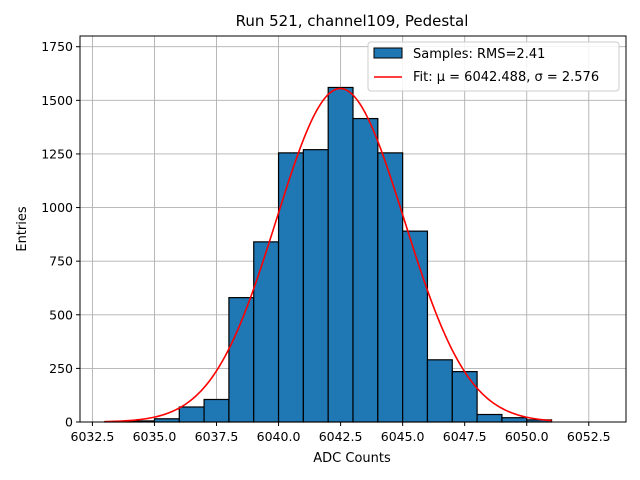 This screenshot has width=640, height=480. Describe the element at coordinates (279, 436) in the screenshot. I see `x-tick-label: 6040.0` at that location.